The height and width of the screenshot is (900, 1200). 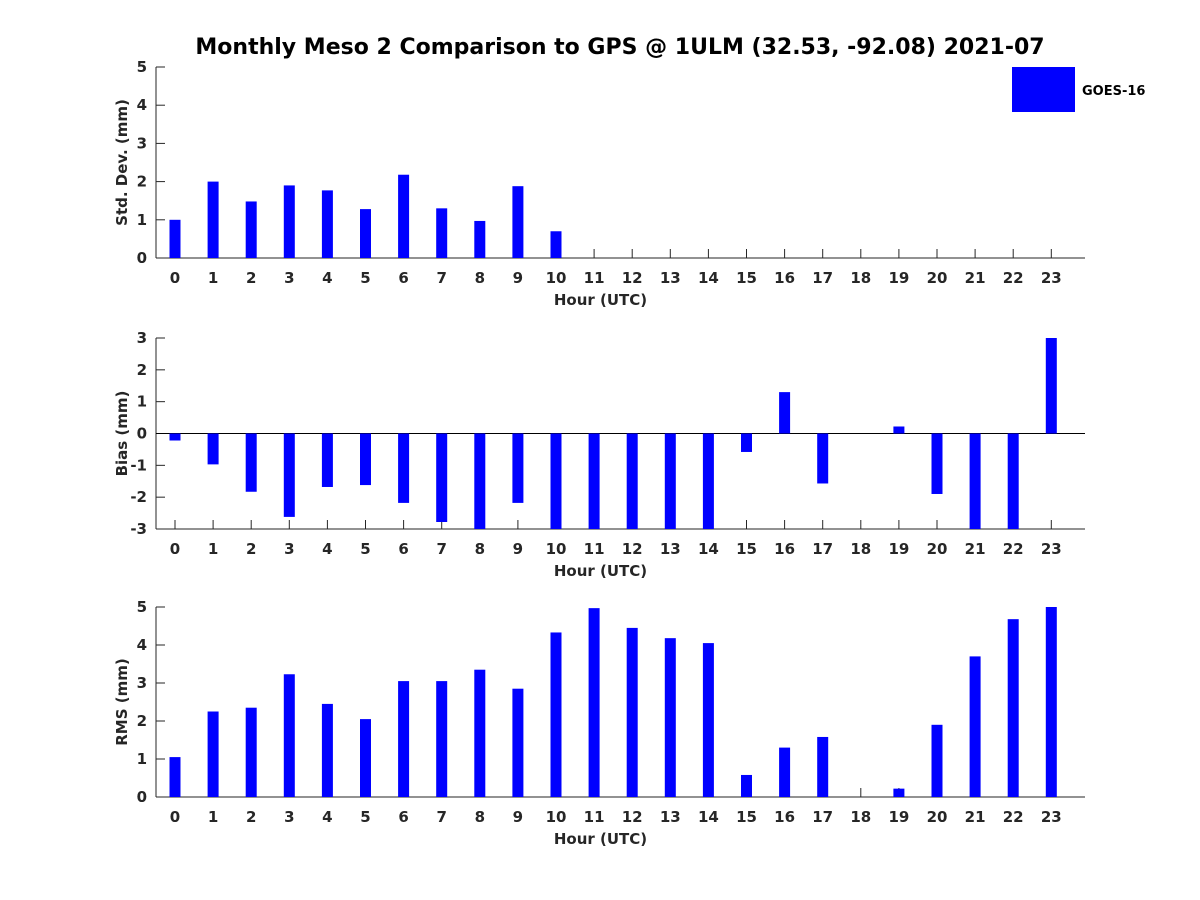 What do you see at coordinates (518, 549) in the screenshot?
I see `x-tick-label: 9` at bounding box center [518, 549].